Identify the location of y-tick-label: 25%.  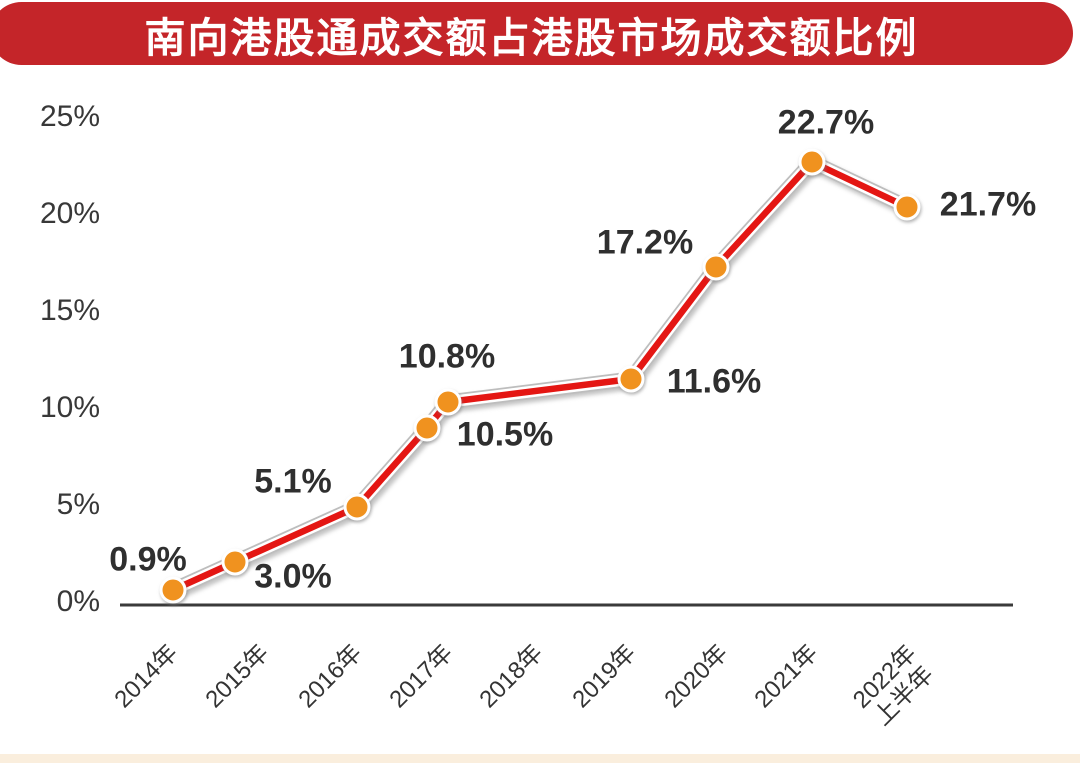
(69, 116).